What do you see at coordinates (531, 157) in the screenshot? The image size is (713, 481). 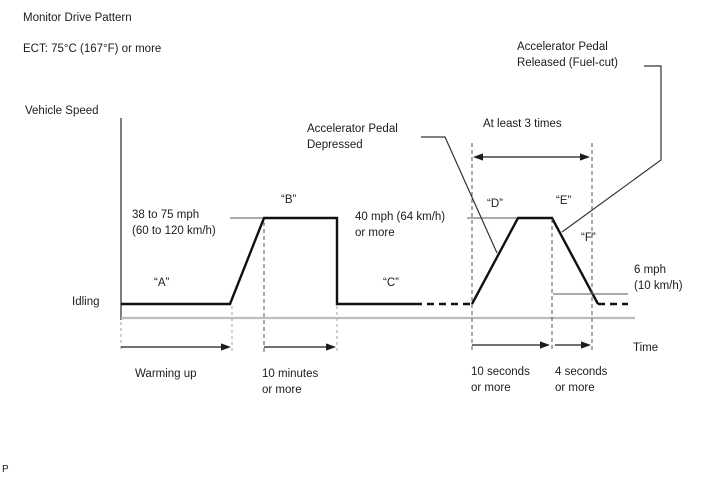 I see `arrow-at-least-3-times` at bounding box center [531, 157].